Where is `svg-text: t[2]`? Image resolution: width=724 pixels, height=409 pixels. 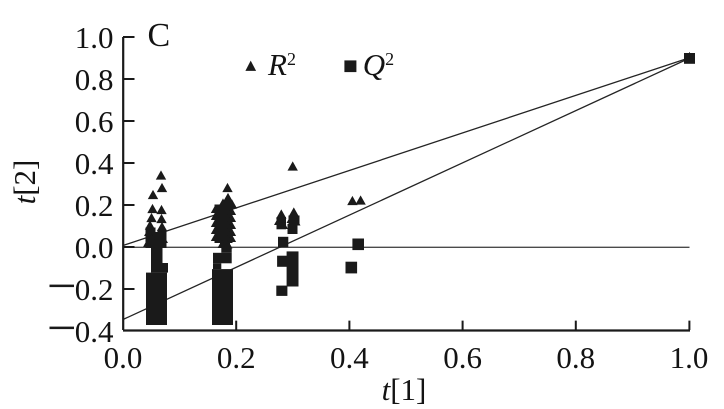
svg-text: t[2] is located at coordinates (24, 182).